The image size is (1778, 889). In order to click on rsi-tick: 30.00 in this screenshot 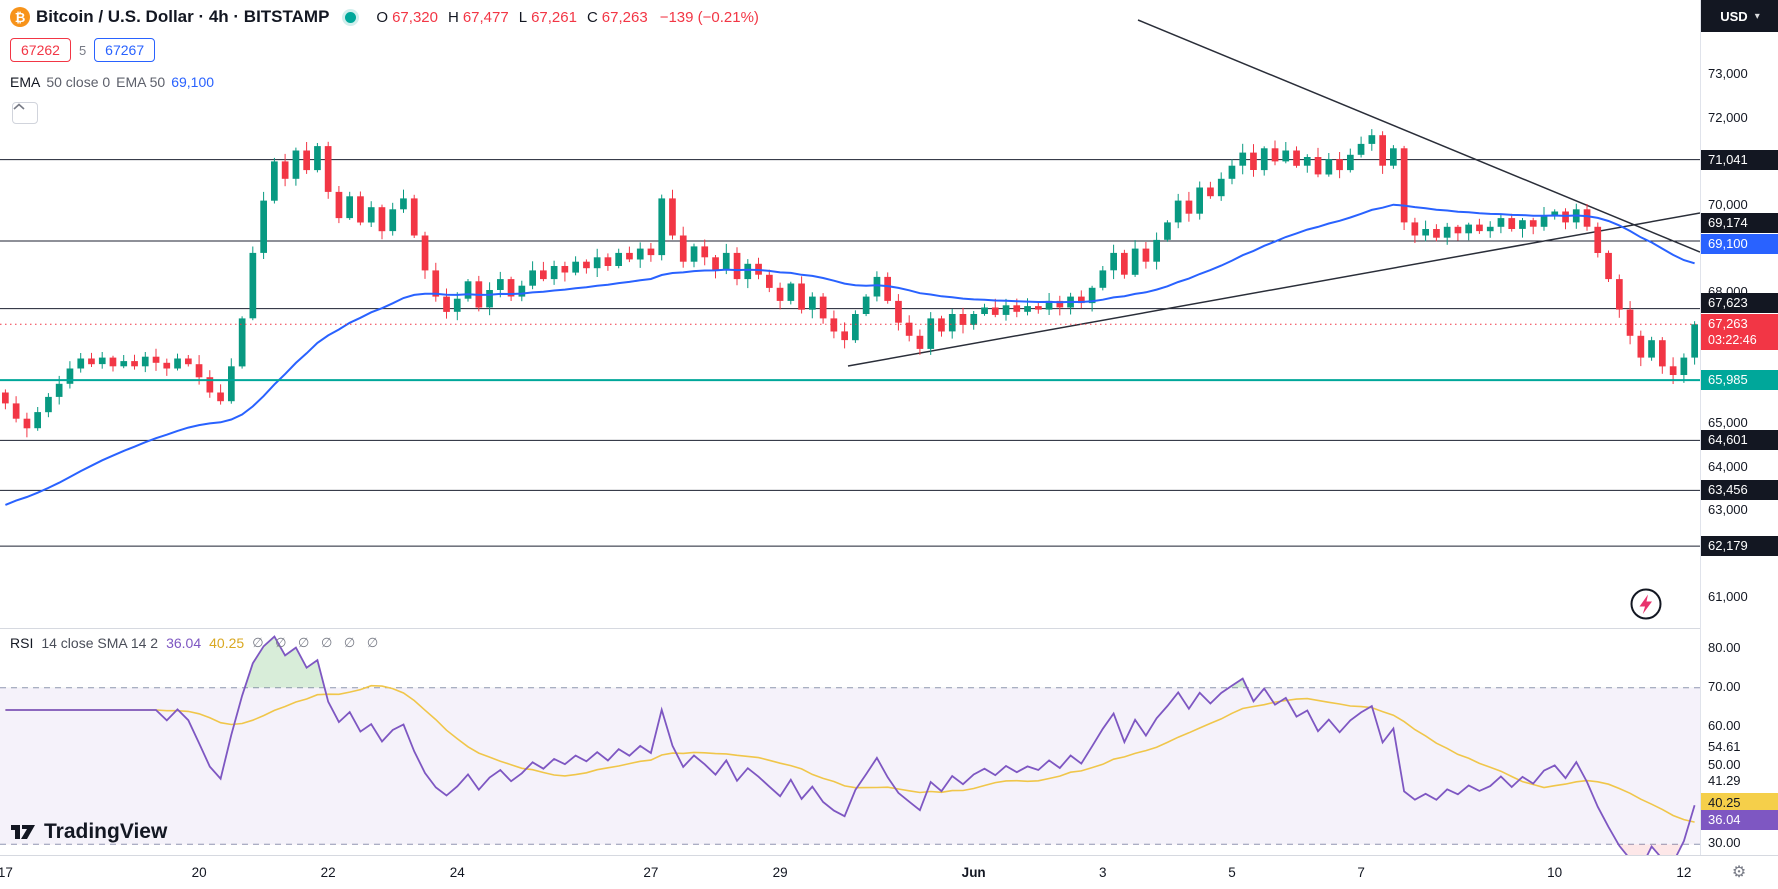, I will do `click(1724, 843)`.